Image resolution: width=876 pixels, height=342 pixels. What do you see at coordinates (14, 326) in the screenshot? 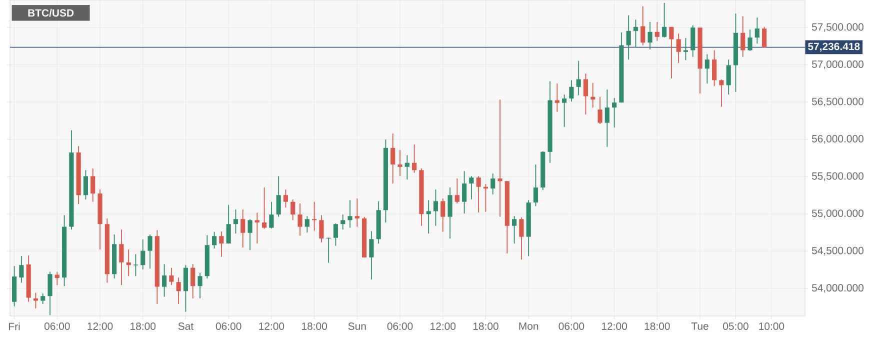
I see `x-tick-label: Fri` at bounding box center [14, 326].